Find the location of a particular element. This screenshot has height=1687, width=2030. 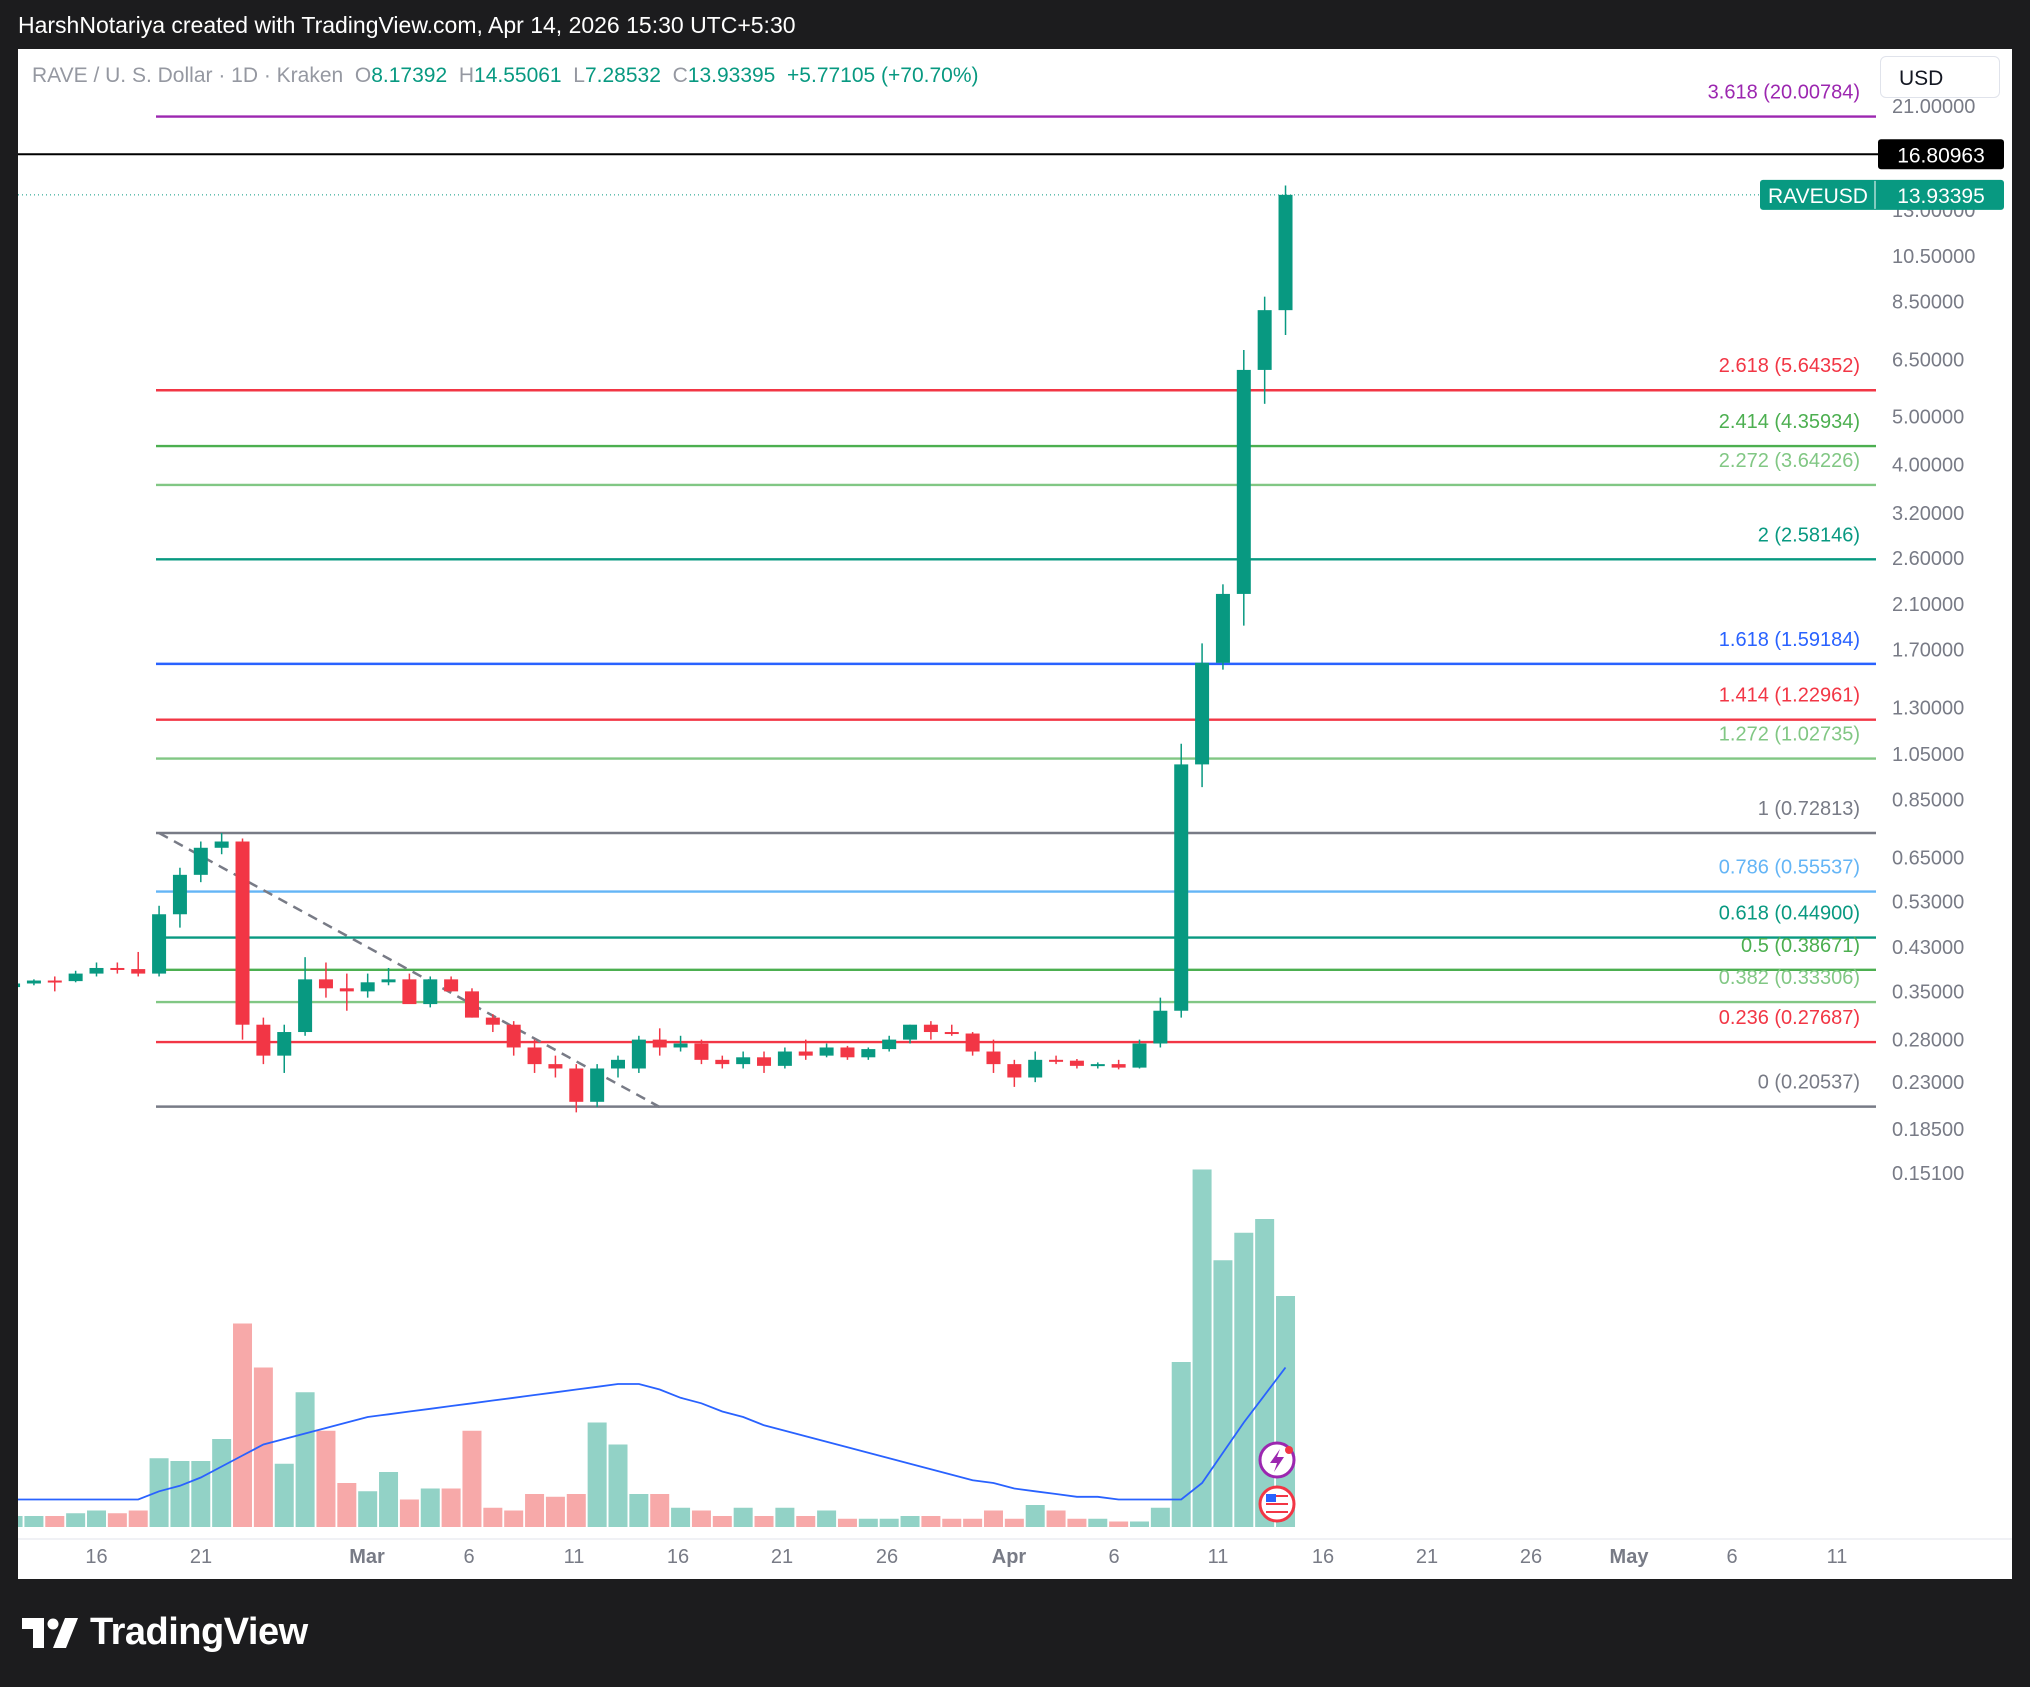

y-axis-tick-label: 0.35000 is located at coordinates (1928, 992).